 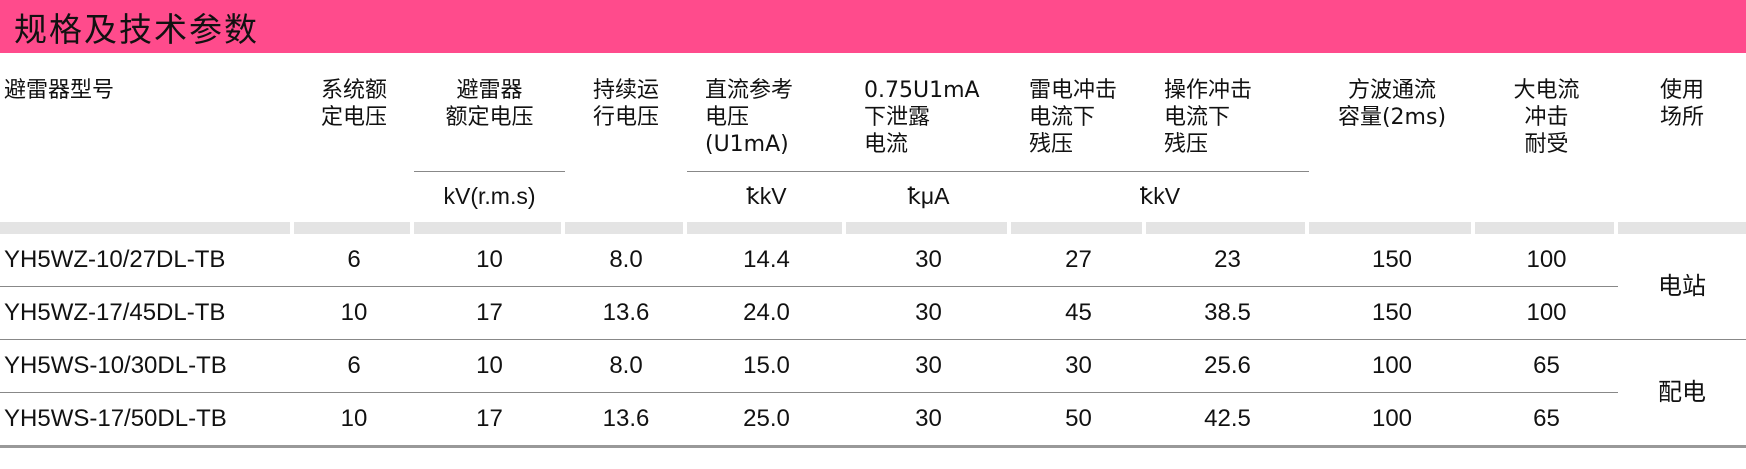 What do you see at coordinates (873, 227) in the screenshot?
I see `separator-bar` at bounding box center [873, 227].